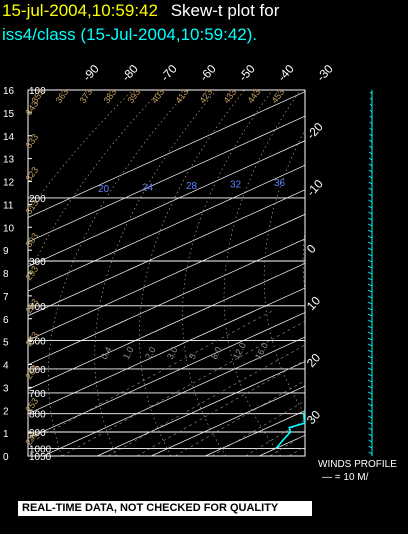  I want to click on plot-date: 15-jul-2004,10:59:42, so click(80, 10).